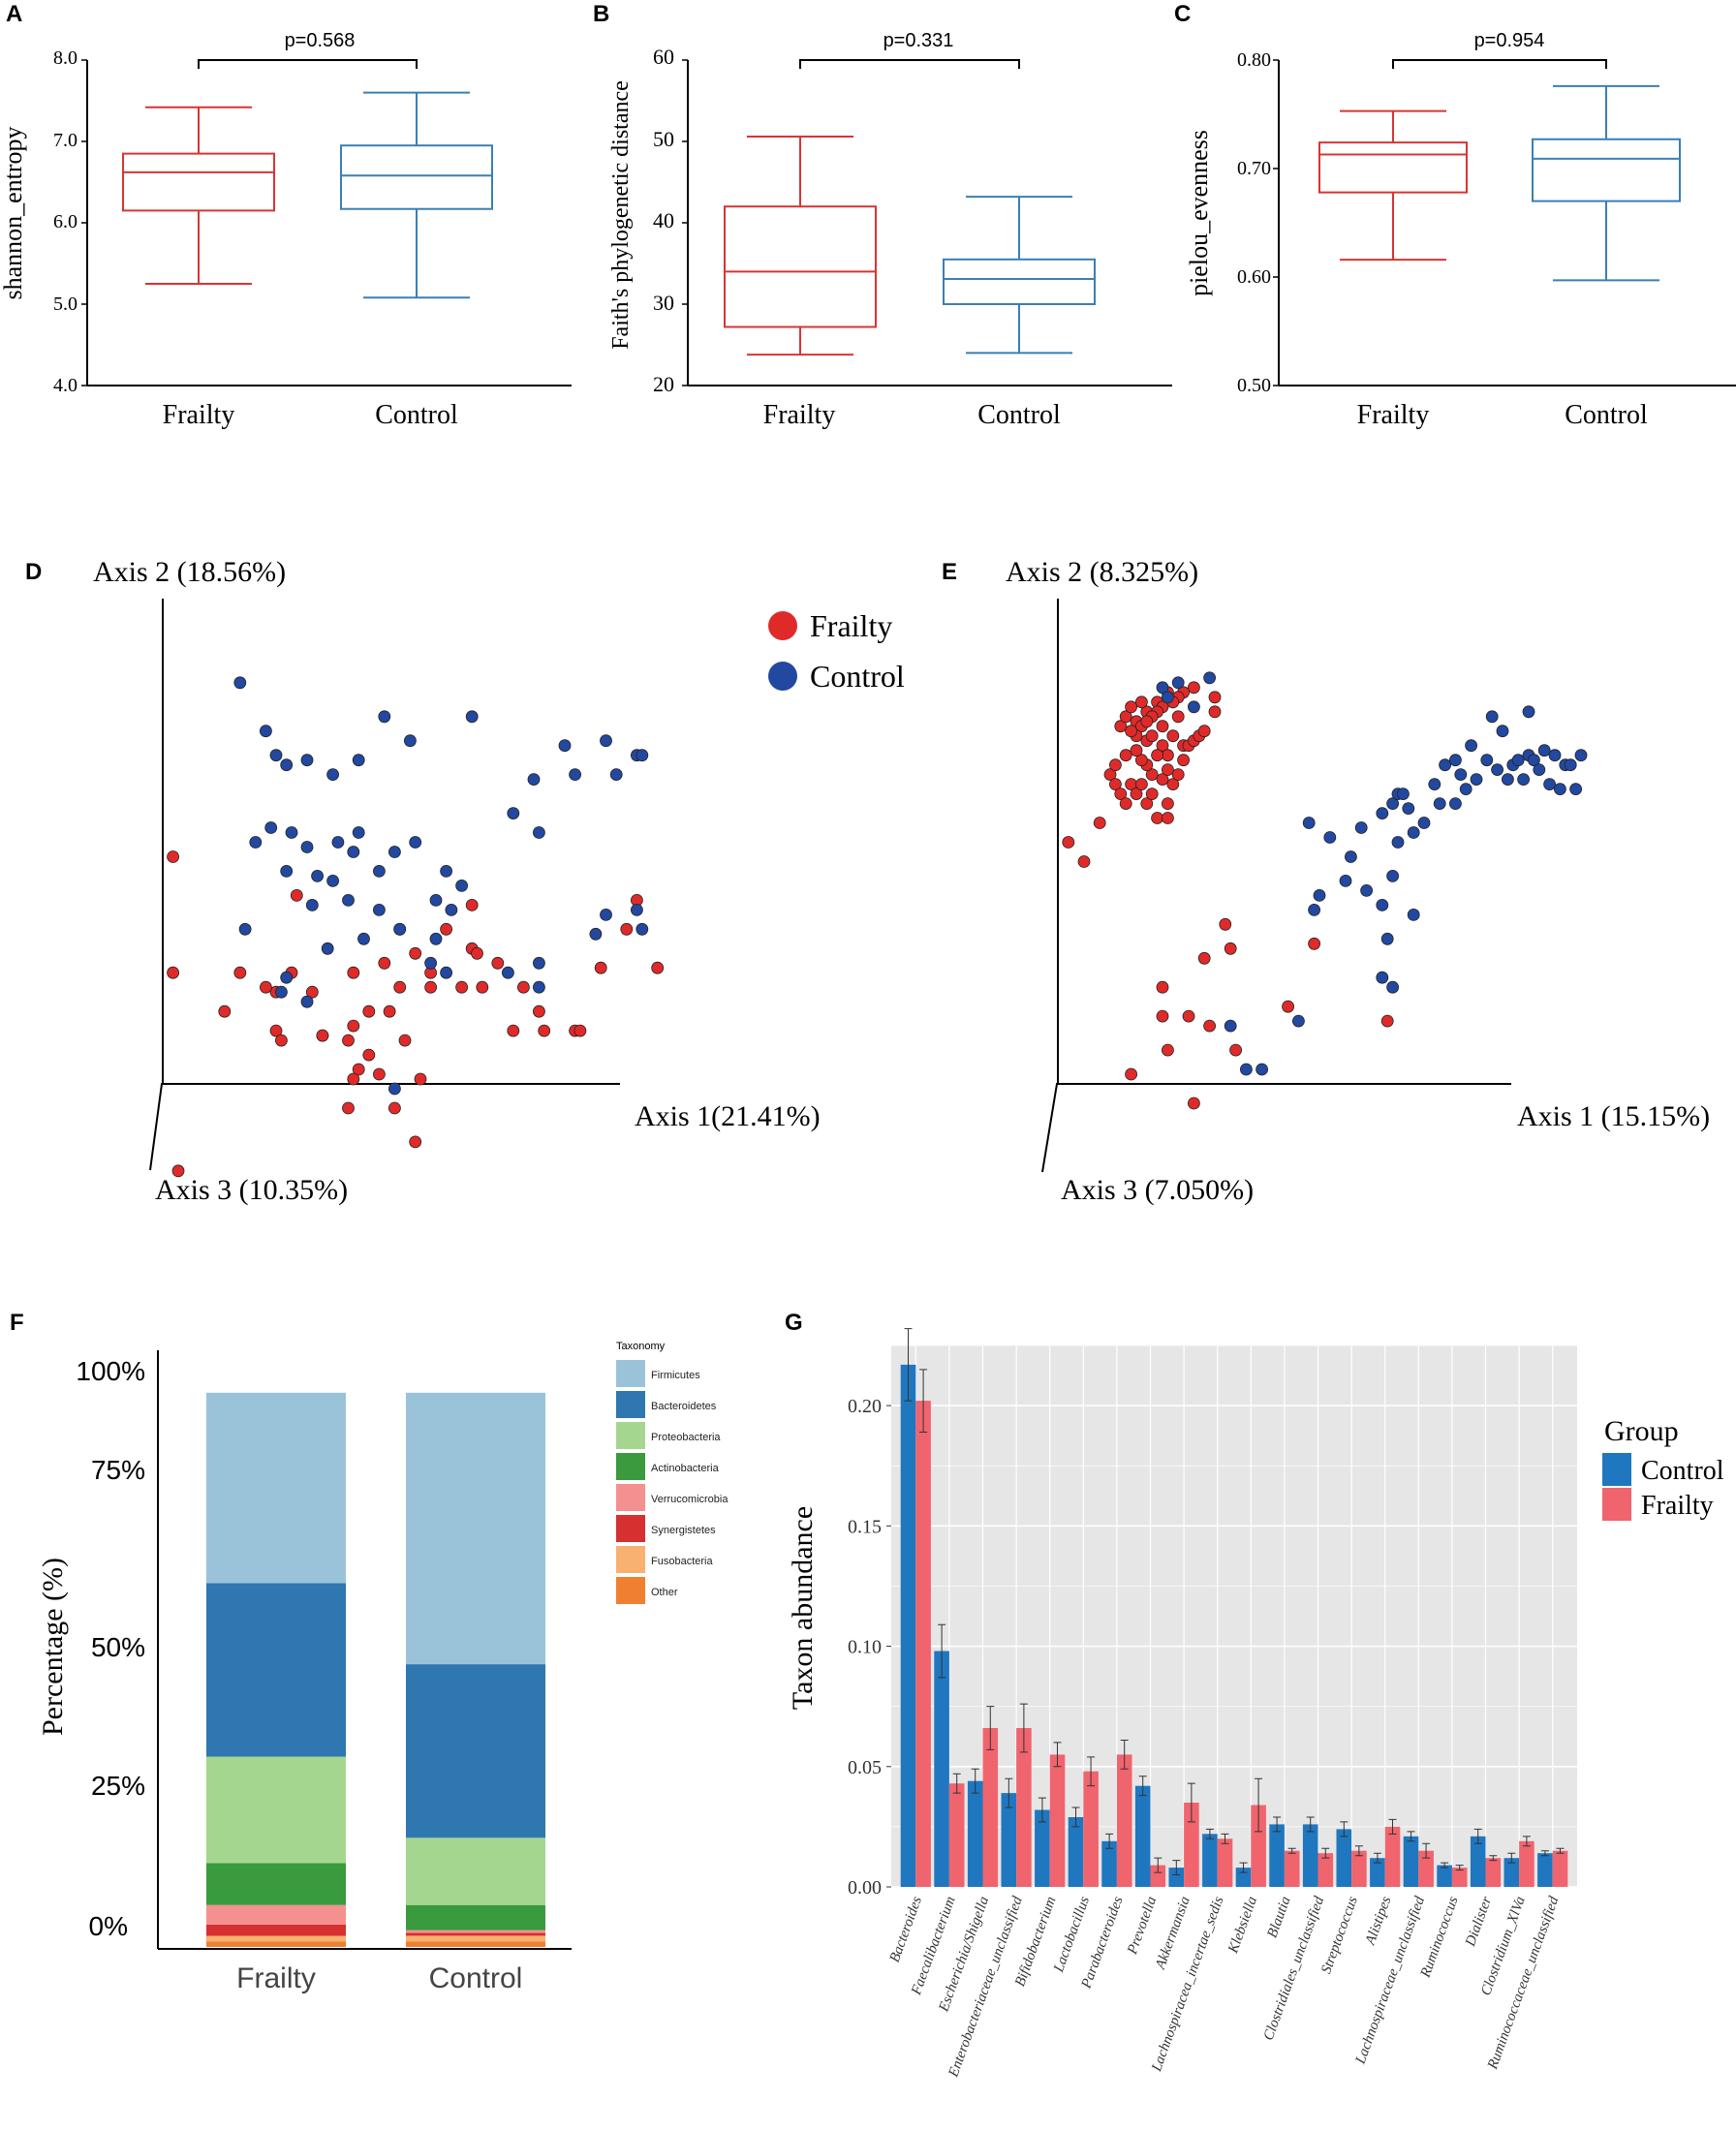 This screenshot has height=2131, width=1736. I want to click on panel-a-ytick-5: 5.0, so click(65, 304).